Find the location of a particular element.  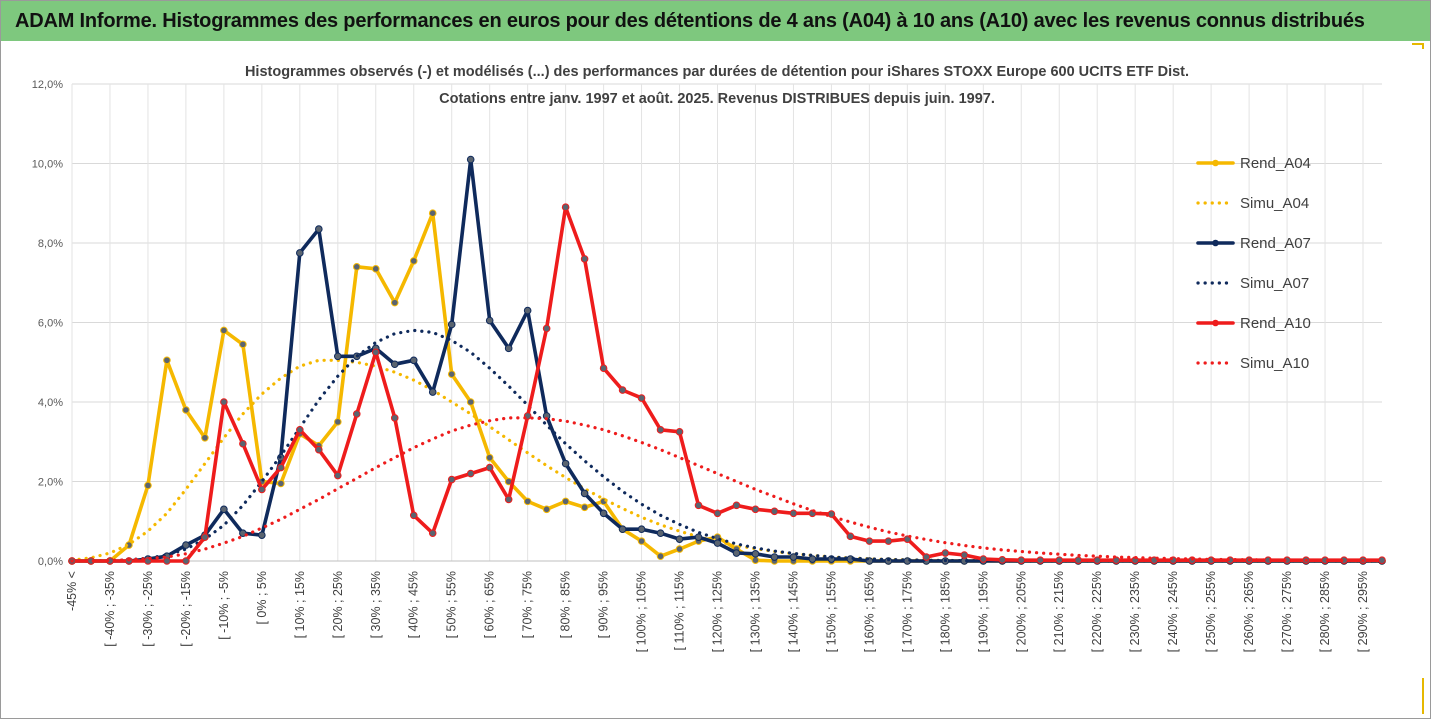

x-tick-label: [ 50% ; 55% is located at coordinates (452, 604).